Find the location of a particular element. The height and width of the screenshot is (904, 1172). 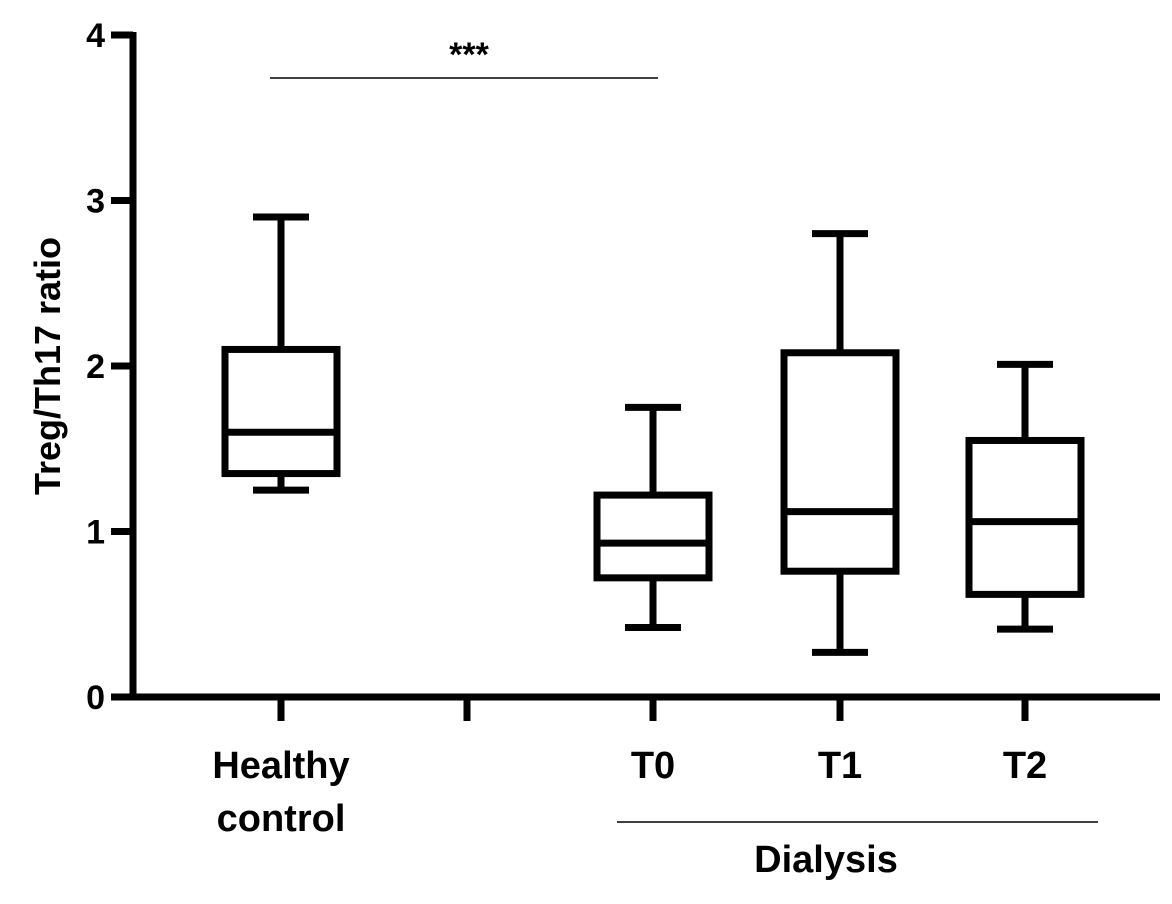

box-t2 is located at coordinates (1025, 496).